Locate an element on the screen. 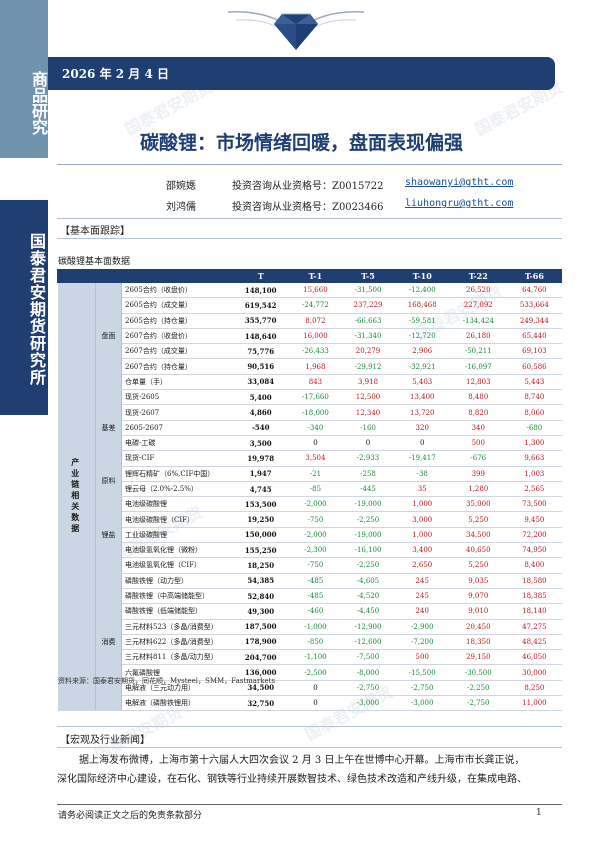  row-label: 电解液（磷酸铁锂用） is located at coordinates (176, 703).